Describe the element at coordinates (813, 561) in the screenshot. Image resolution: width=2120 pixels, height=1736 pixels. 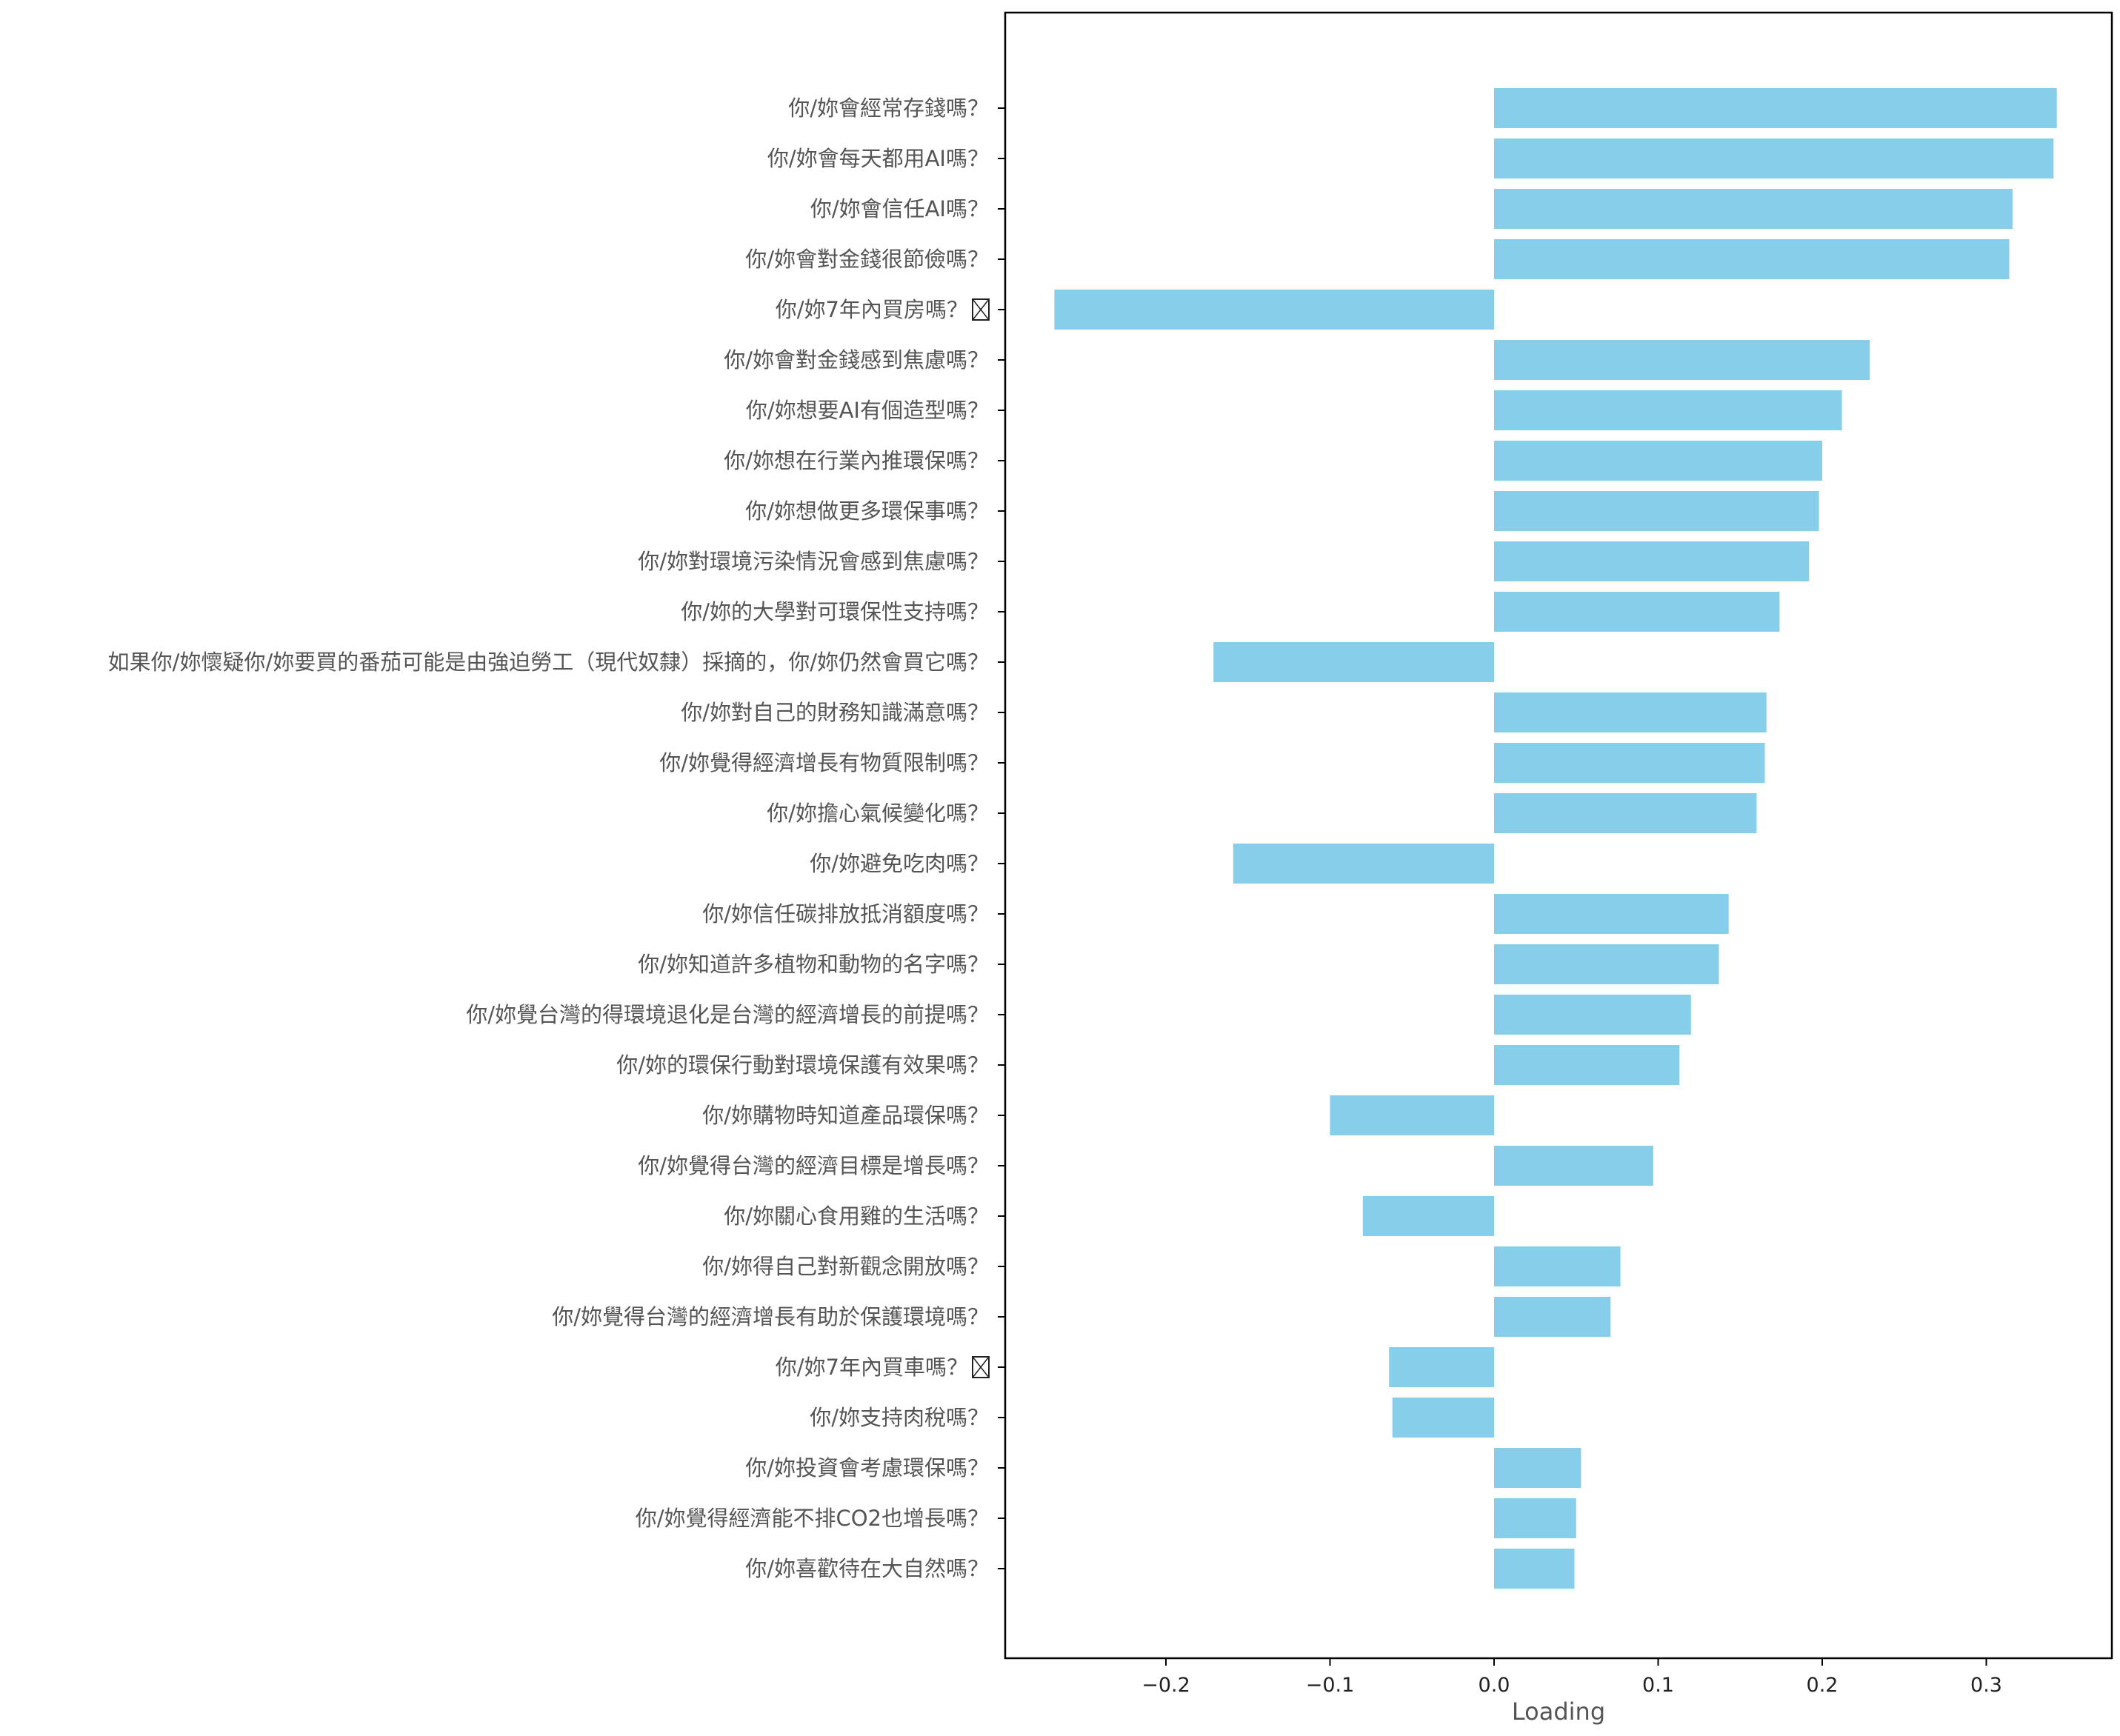
I see `y-category-label: 你/妳對環境污染情況會感到焦慮嗎？` at that location.